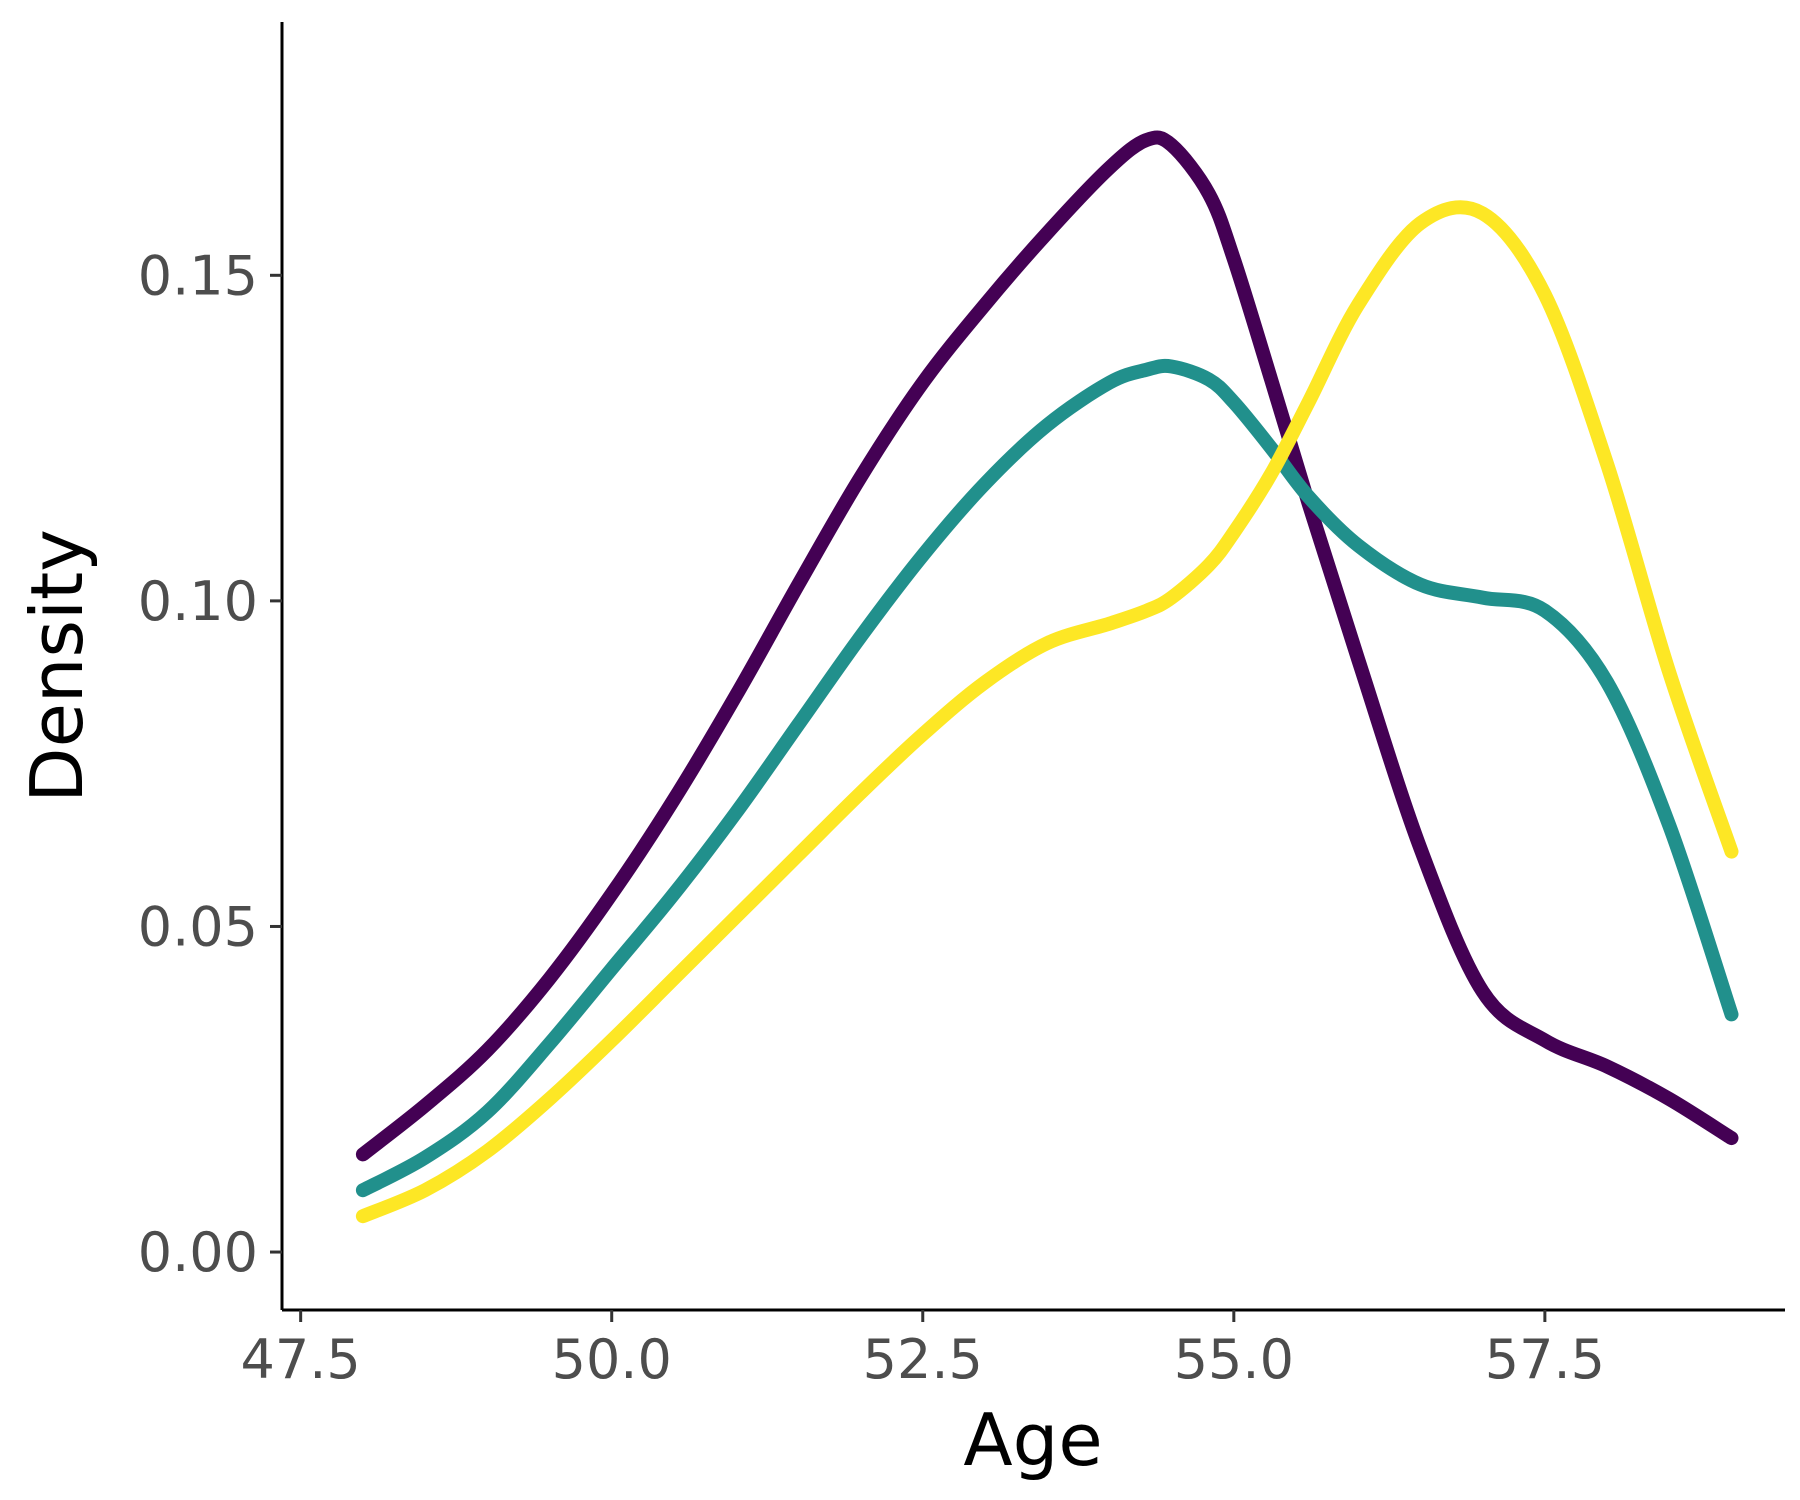 This screenshot has width=1800, height=1500. What do you see at coordinates (923, 1359) in the screenshot?
I see `x-tick-label: 52.5` at bounding box center [923, 1359].